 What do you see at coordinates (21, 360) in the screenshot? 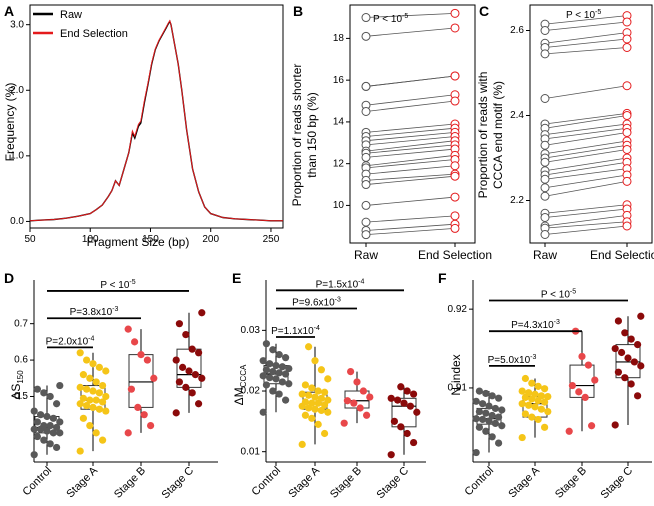
I see `y-tick-label: 0.6` at bounding box center [21, 360].